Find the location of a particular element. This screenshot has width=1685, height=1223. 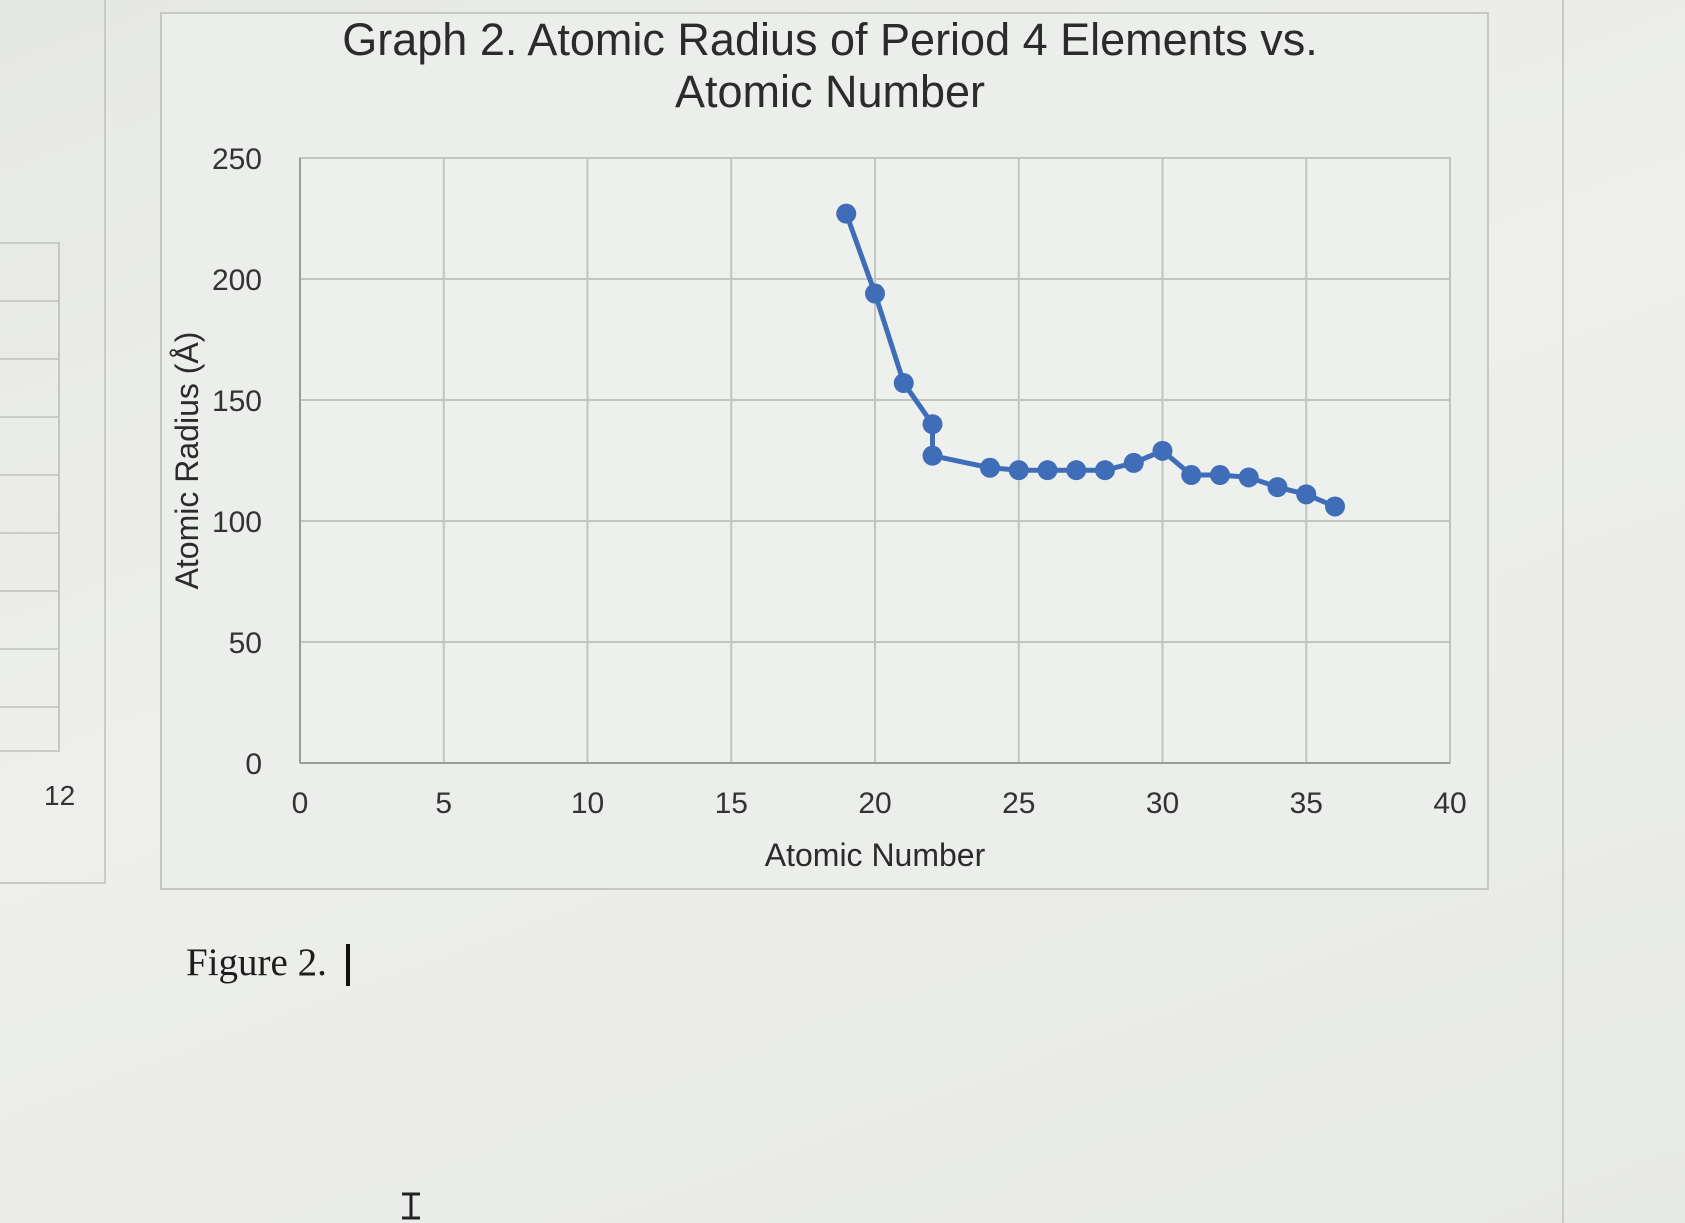

chart-title-line-2: Atomic Number is located at coordinates (830, 91).